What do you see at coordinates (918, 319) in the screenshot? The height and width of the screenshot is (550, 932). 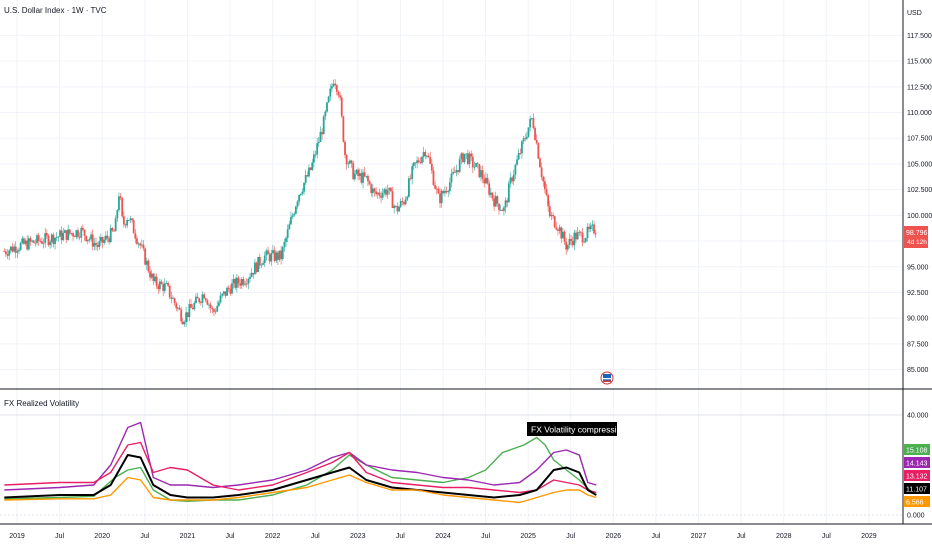 I see `price-tick-label: 90.000` at bounding box center [918, 319].